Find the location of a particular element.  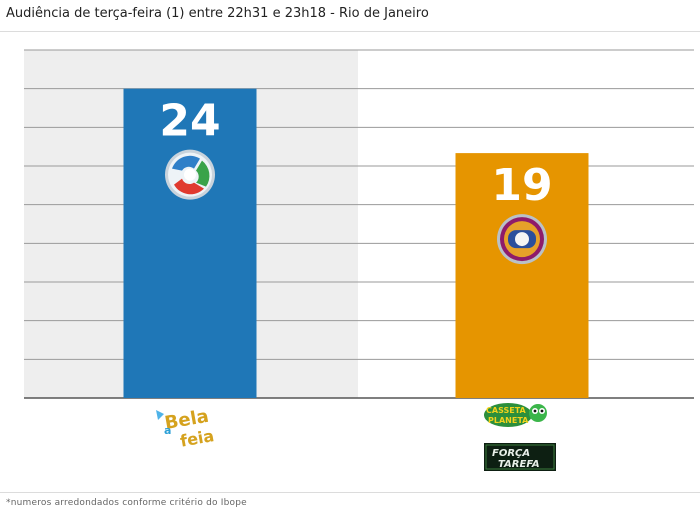

title-divider is located at coordinates (350, 31).